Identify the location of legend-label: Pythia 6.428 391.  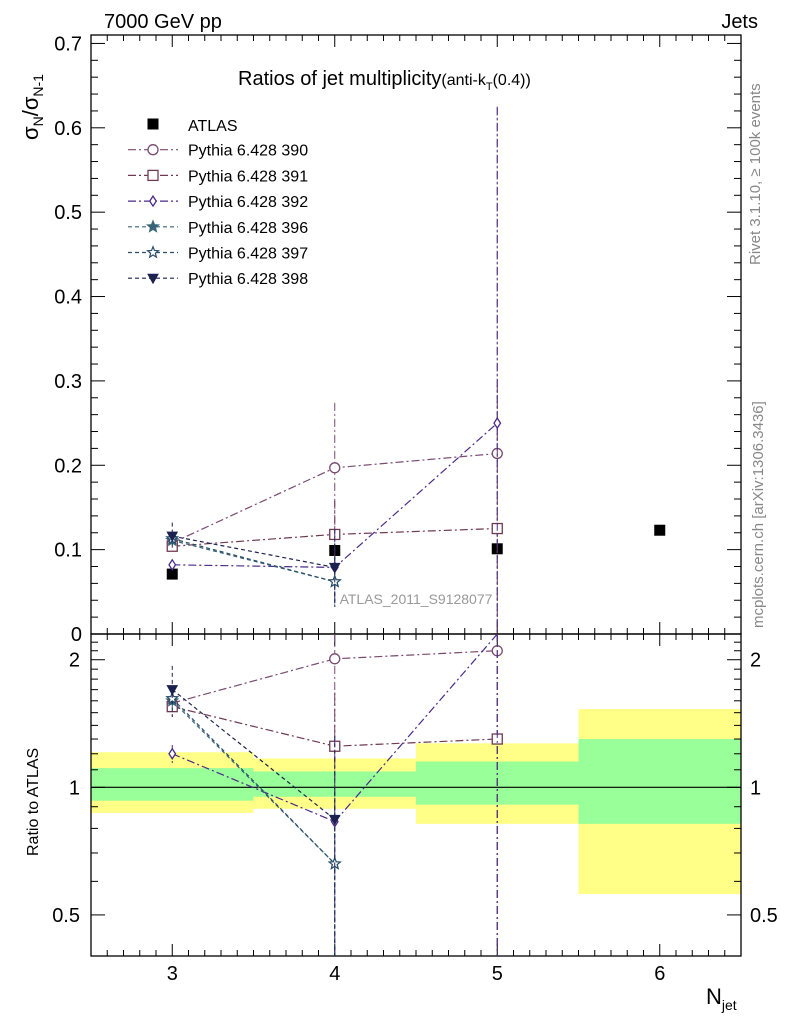
(248, 176).